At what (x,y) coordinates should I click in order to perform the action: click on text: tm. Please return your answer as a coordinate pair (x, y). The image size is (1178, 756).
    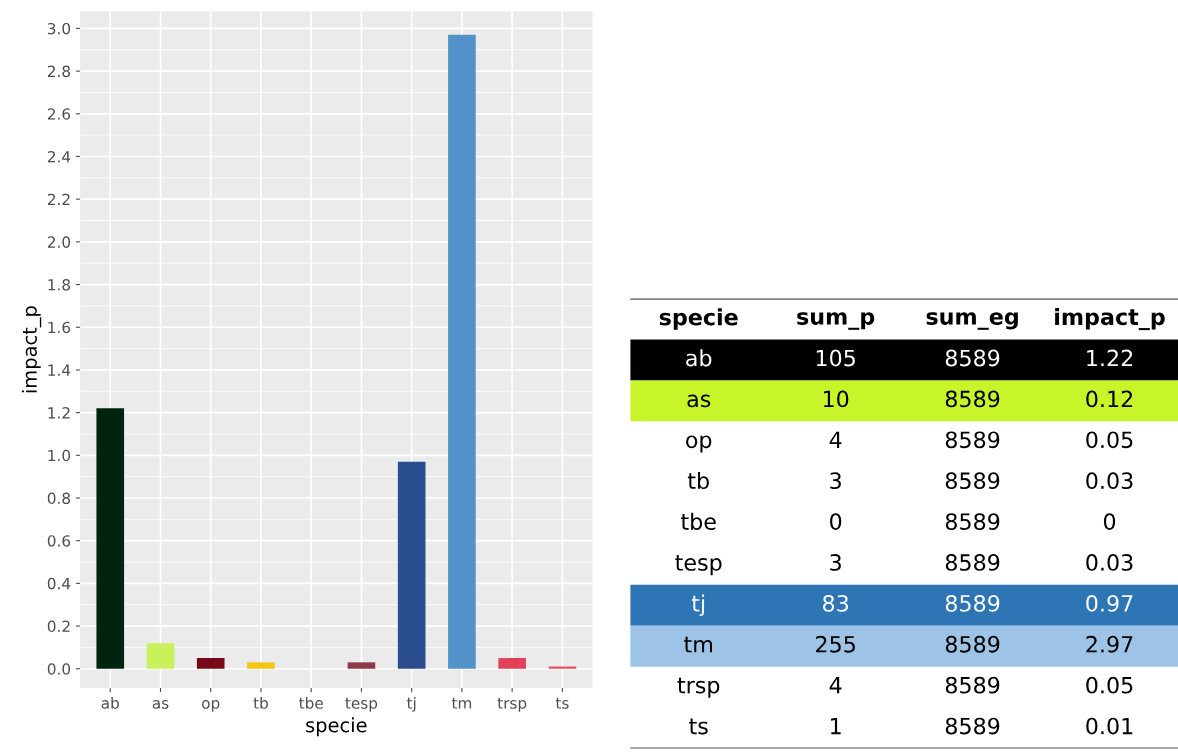
    Looking at the image, I should click on (698, 644).